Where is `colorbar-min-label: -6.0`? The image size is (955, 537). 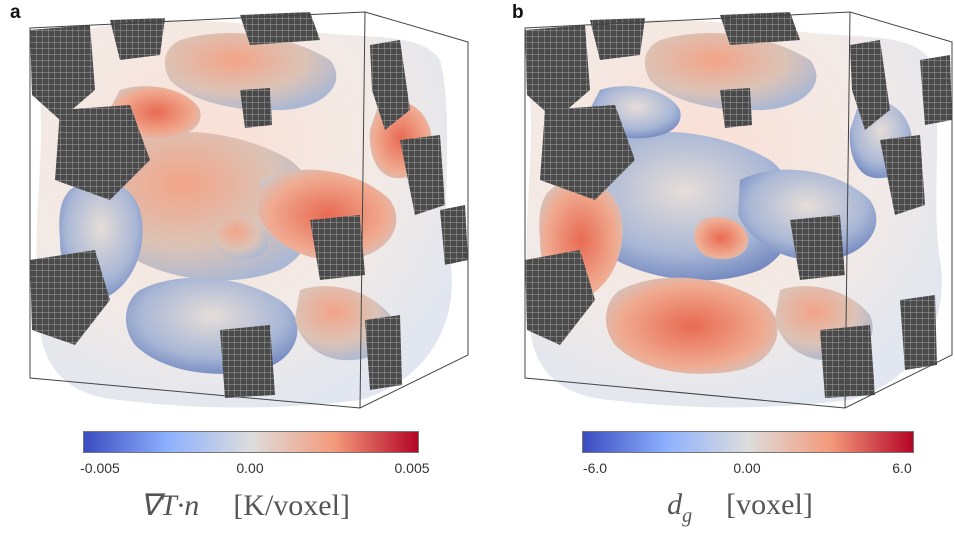
colorbar-min-label: -6.0 is located at coordinates (595, 468).